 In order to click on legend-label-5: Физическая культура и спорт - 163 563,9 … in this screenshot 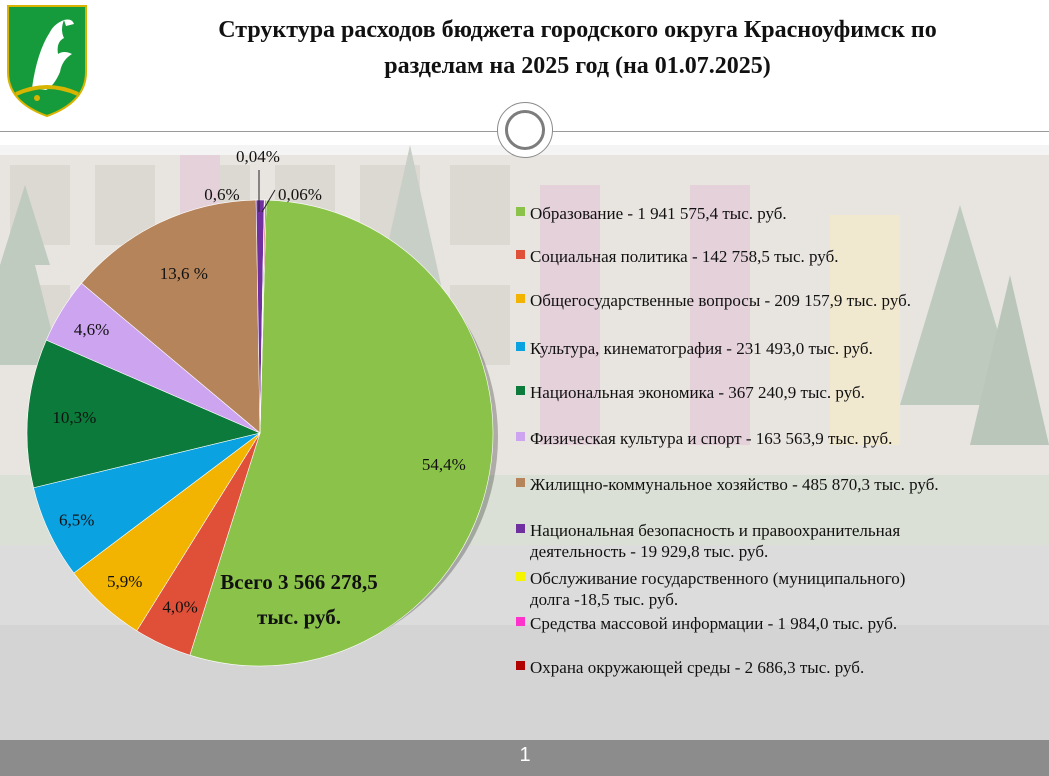, I will do `click(711, 438)`.